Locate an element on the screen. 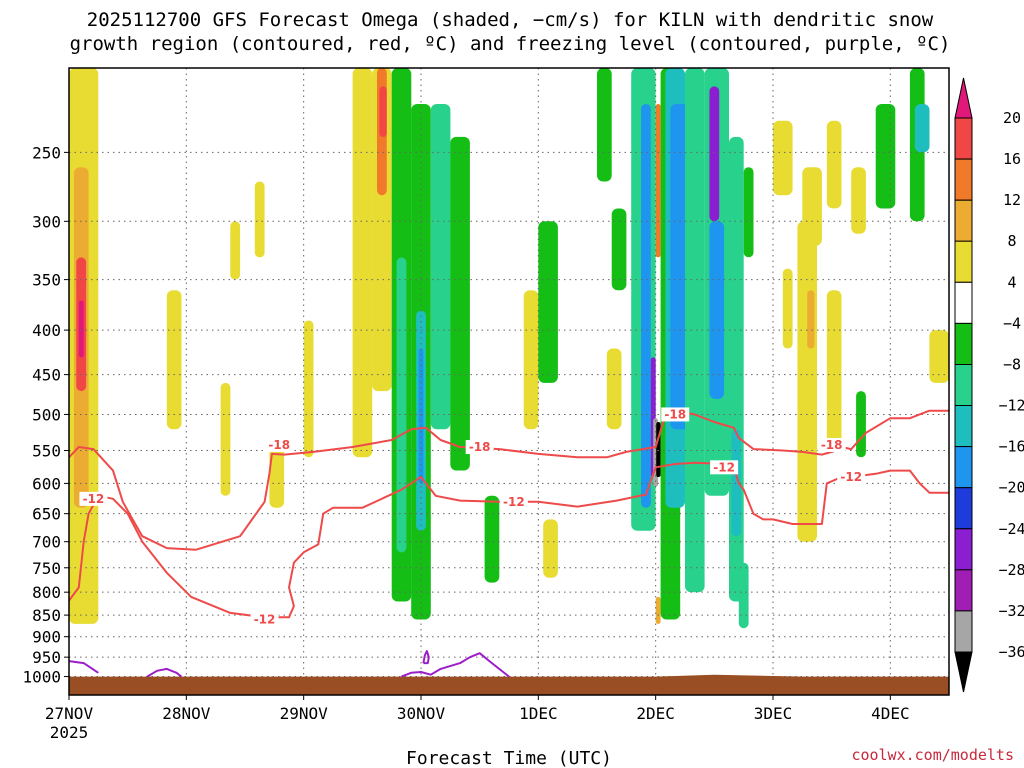 The height and width of the screenshot is (768, 1024). colorbar-tick--20: −20 is located at coordinates (1011, 488).